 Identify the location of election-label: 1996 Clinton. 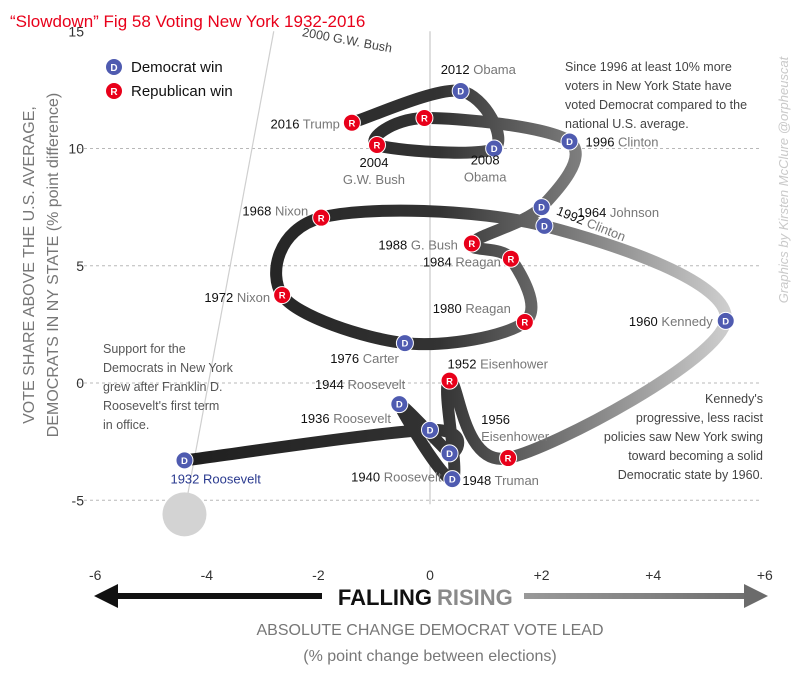
(622, 141).